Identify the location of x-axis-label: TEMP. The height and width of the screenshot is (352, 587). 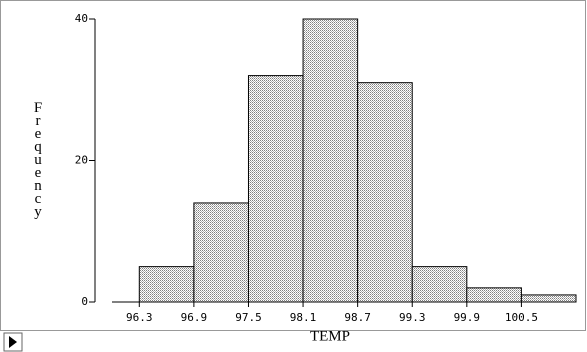
(330, 336).